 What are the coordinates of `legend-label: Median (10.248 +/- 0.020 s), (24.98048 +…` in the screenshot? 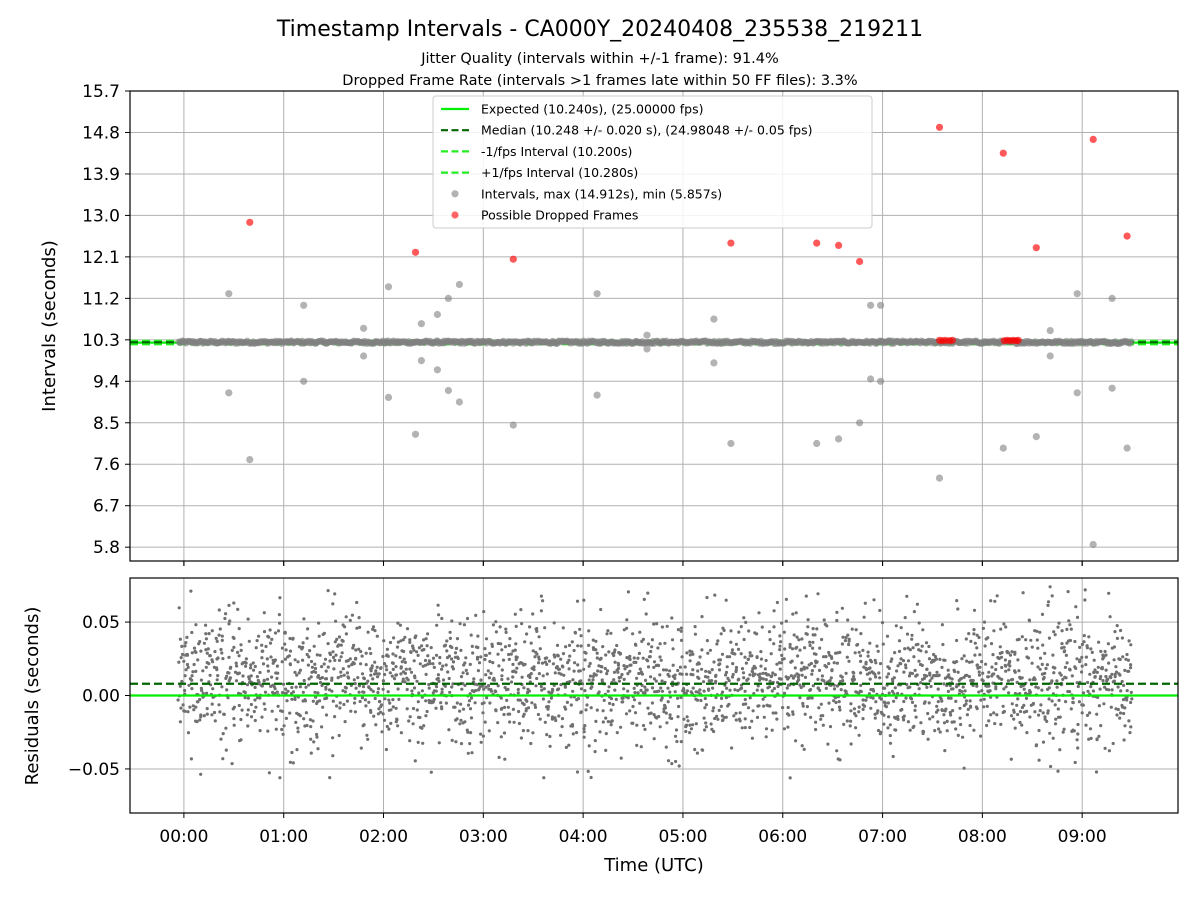 It's located at (646, 130).